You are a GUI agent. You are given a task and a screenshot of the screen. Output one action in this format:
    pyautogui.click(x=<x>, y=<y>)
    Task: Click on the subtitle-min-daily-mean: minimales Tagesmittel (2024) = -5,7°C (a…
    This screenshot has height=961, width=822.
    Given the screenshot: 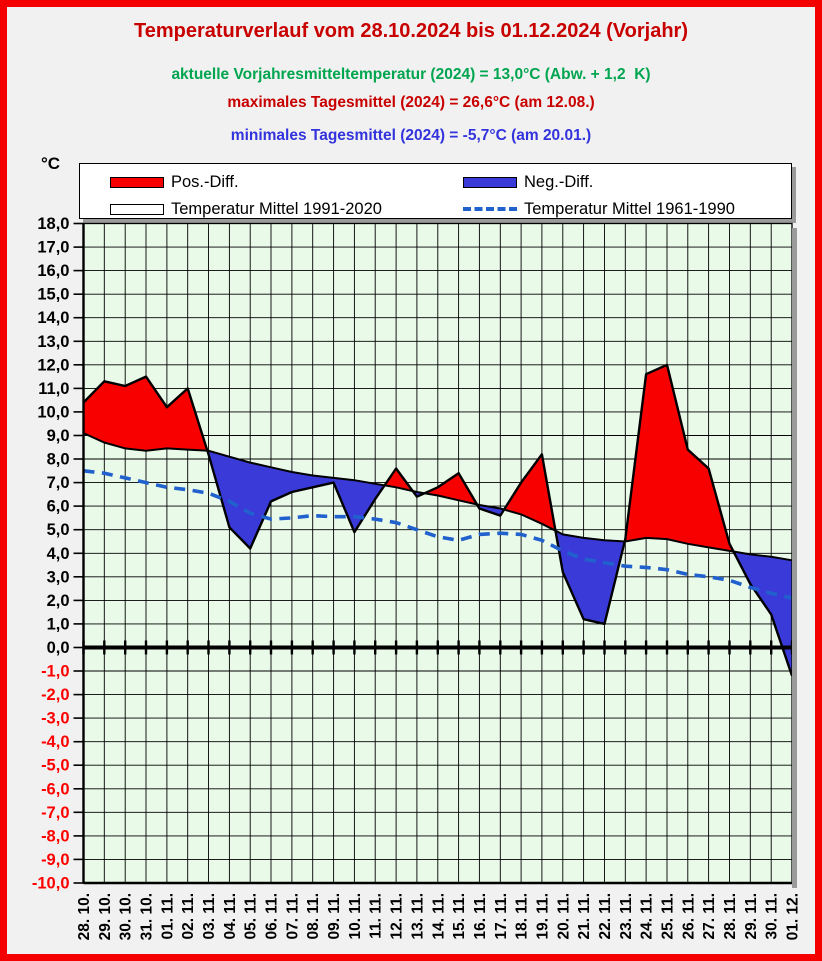 What is the action you would take?
    pyautogui.click(x=411, y=135)
    